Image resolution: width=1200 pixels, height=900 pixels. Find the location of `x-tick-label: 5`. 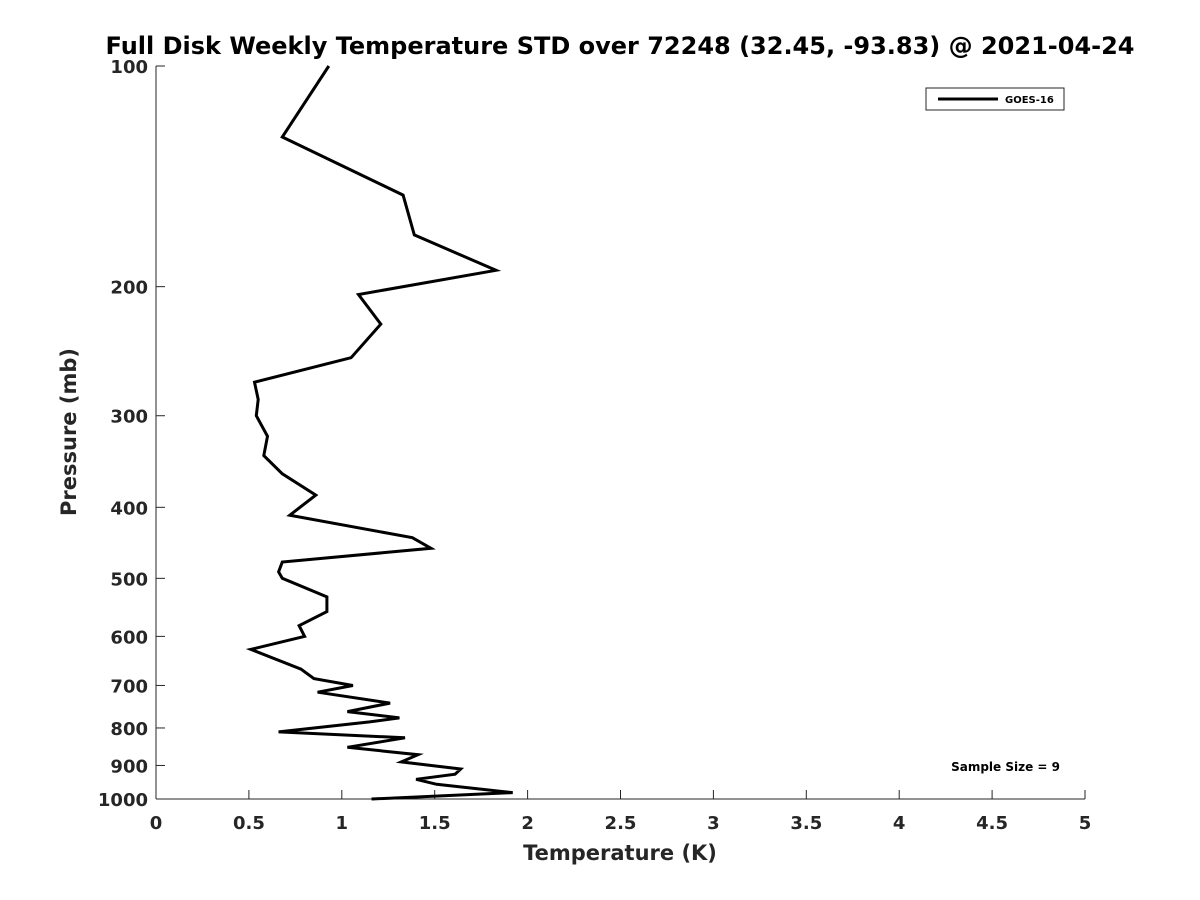

x-tick-label: 5 is located at coordinates (1085, 823).